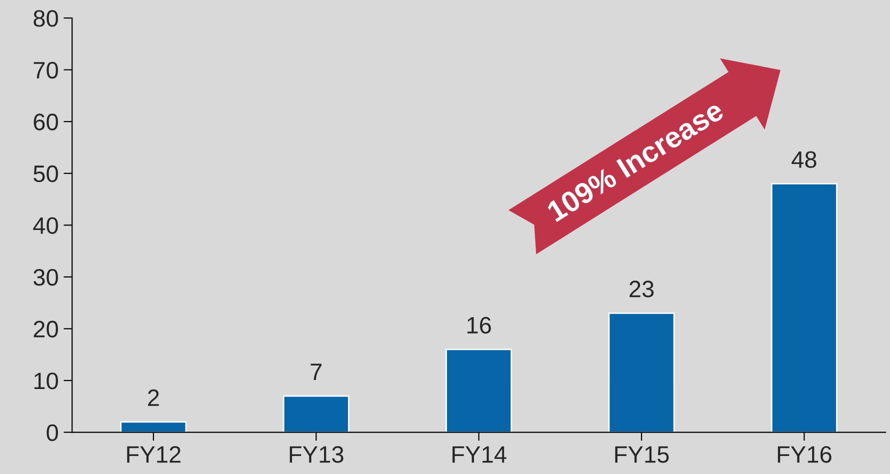 This screenshot has height=474, width=890. What do you see at coordinates (479, 454) in the screenshot?
I see `x-tick-label: FY14` at bounding box center [479, 454].